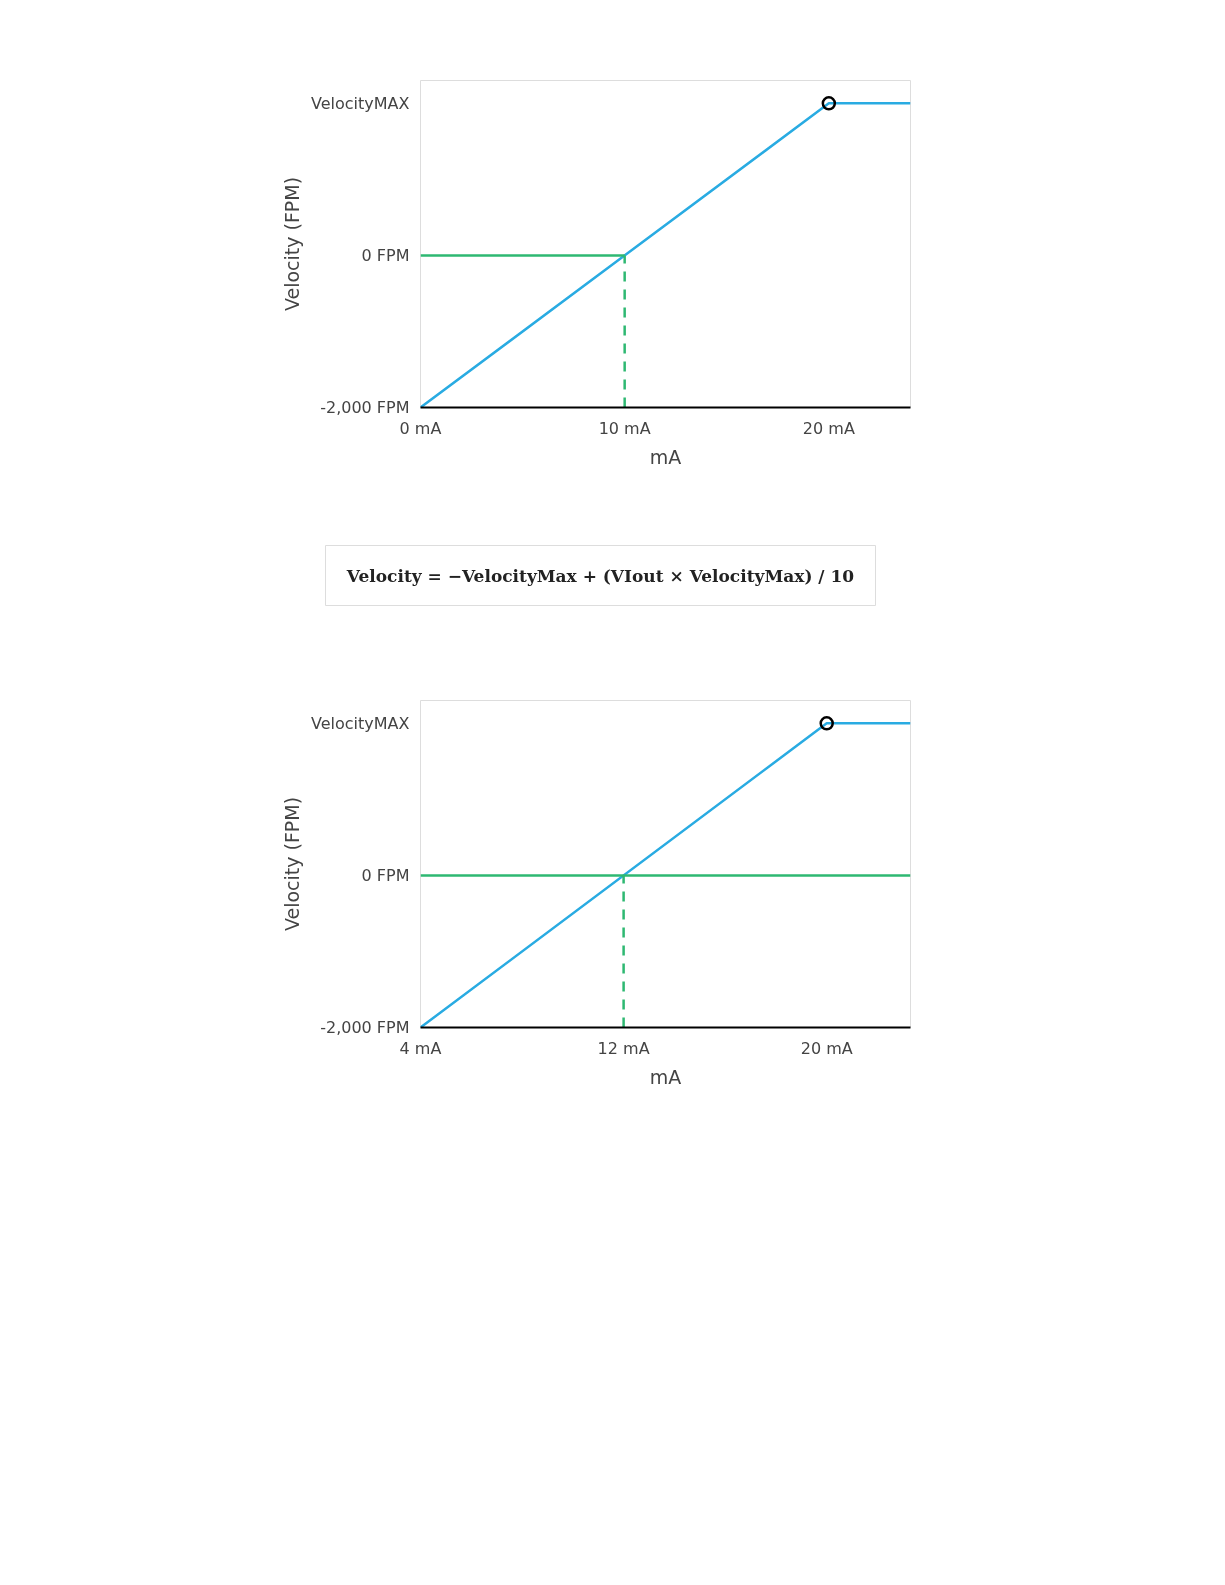 Image resolution: width=1225 pixels, height=1585 pixels. What do you see at coordinates (624, 428) in the screenshot?
I see `x-tick-label: 10 mA` at bounding box center [624, 428].